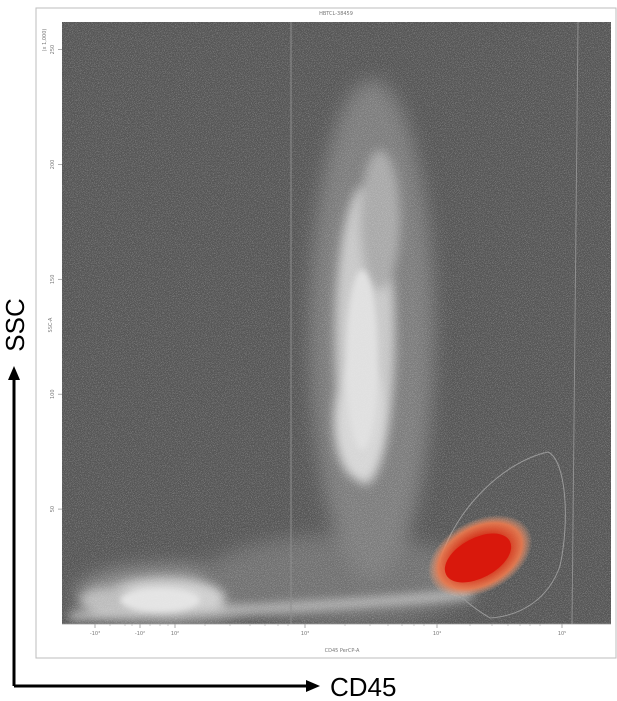 This screenshot has height=701, width=617. What do you see at coordinates (53, 165) in the screenshot?
I see `y-tick-label: 200` at bounding box center [53, 165].